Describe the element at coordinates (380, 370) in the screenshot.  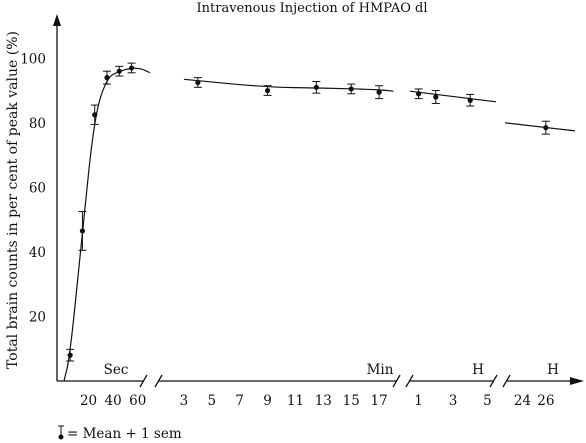
I see `x-unit-label: Min` at that location.